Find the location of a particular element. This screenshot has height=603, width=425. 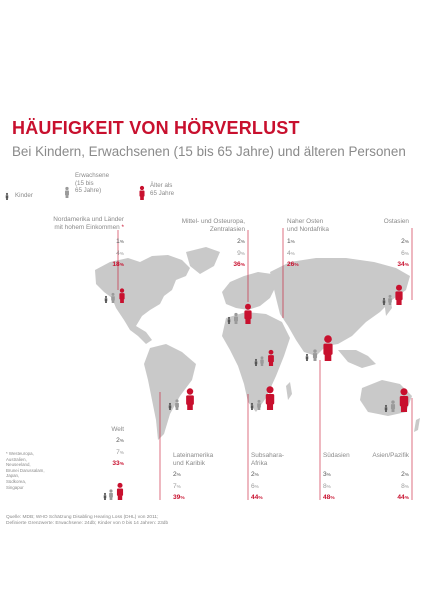

value-number: 3 is located at coordinates (325, 474).